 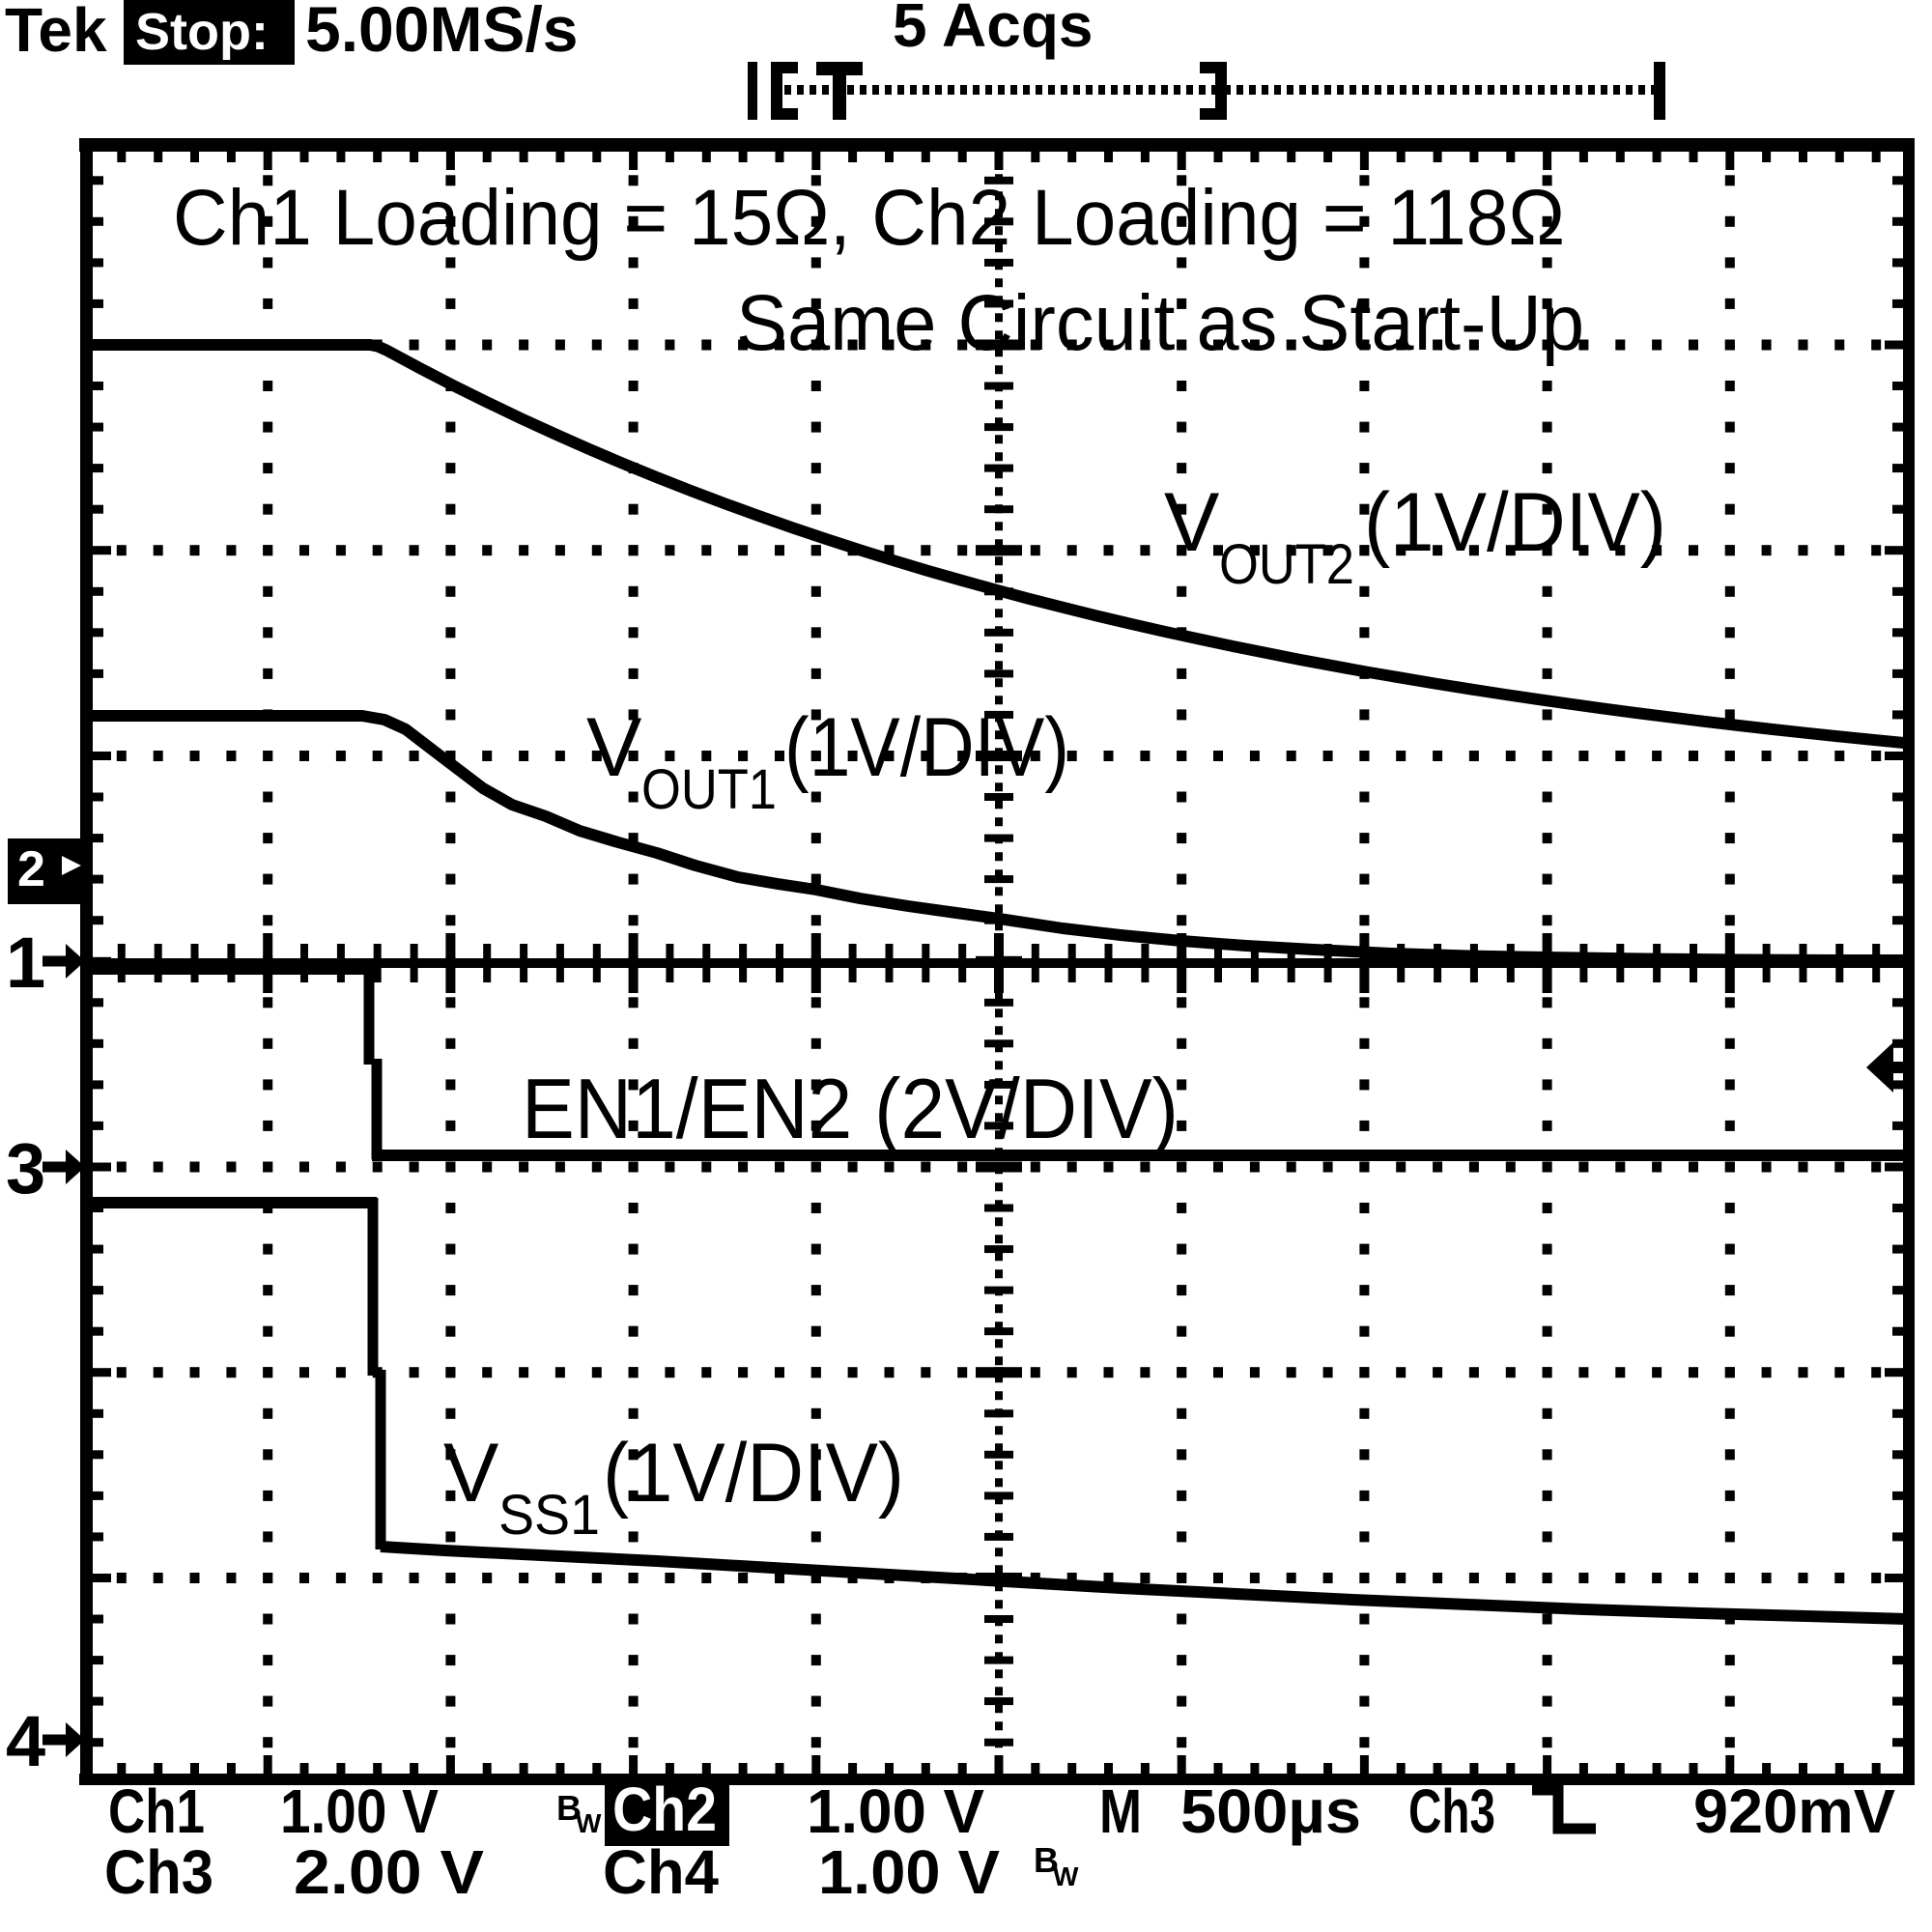 What do you see at coordinates (25, 1168) in the screenshot?
I see `svg-text: 3` at bounding box center [25, 1168].